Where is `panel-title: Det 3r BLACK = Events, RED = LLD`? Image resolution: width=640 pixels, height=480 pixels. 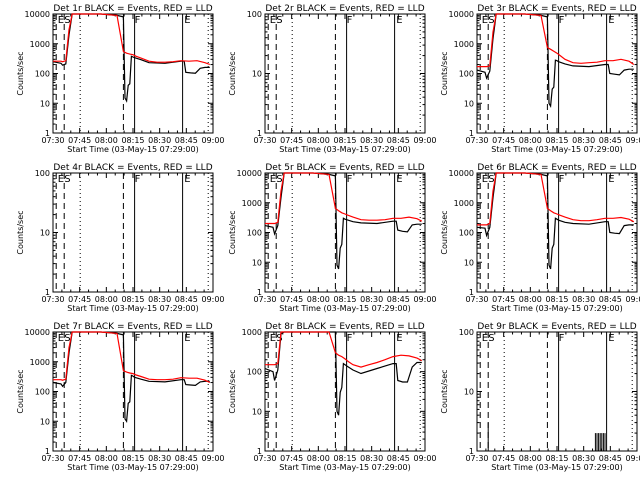 panel-title: Det 3r BLACK = Events, RED = LLD is located at coordinates (556, 9).